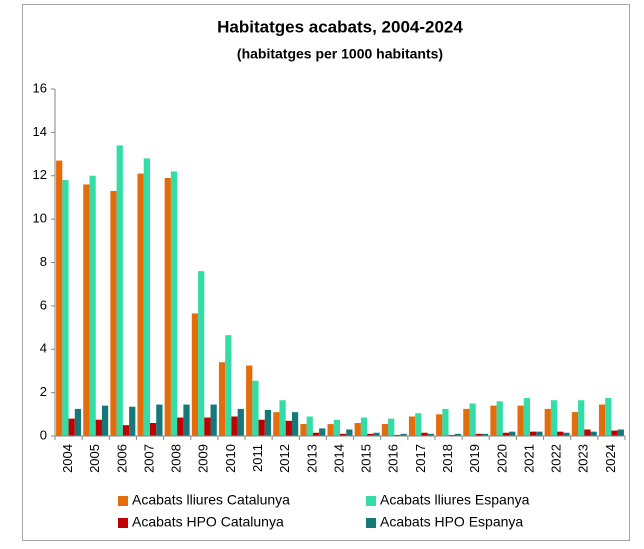  I want to click on y-tick-label: 8, so click(43, 261).